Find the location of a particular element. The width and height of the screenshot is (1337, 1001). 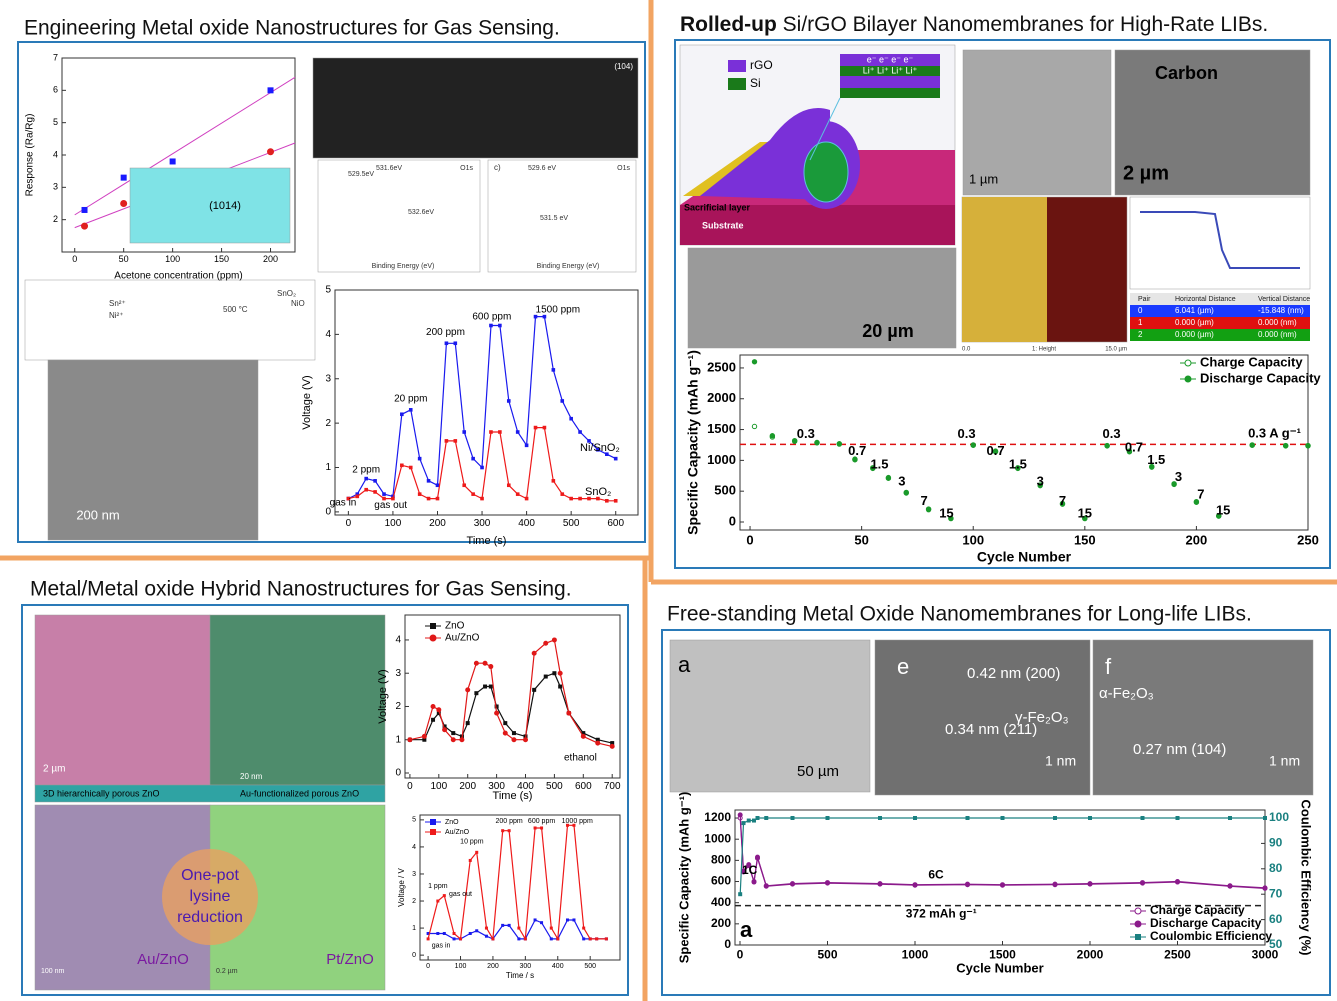

x-tick-label: 400 is located at coordinates (558, 966).